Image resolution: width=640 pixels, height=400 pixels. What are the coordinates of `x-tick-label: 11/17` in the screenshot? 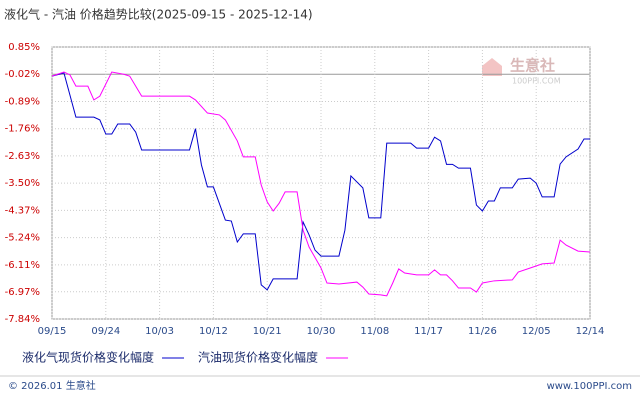 It's located at (428, 331).